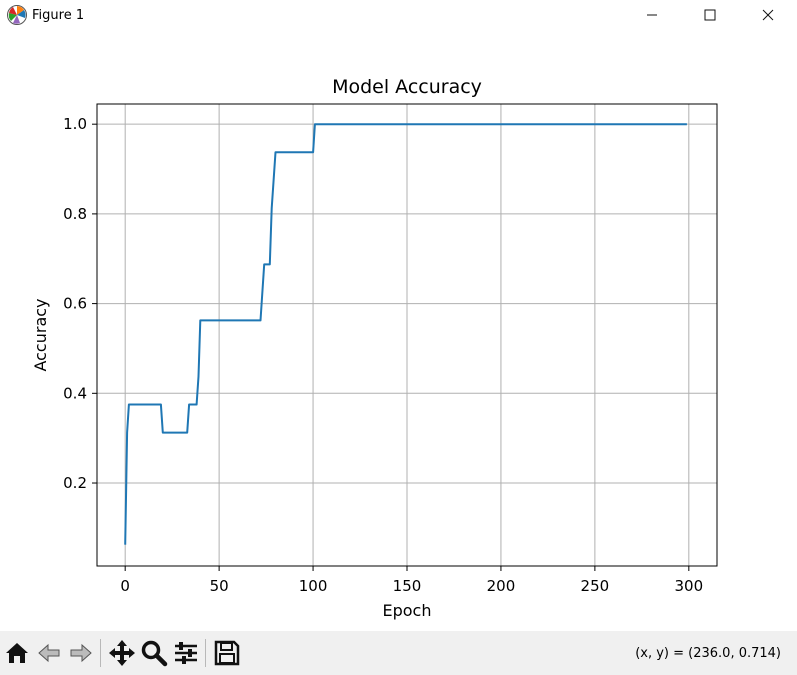  I want to click on x-tick-label: 50, so click(219, 586).